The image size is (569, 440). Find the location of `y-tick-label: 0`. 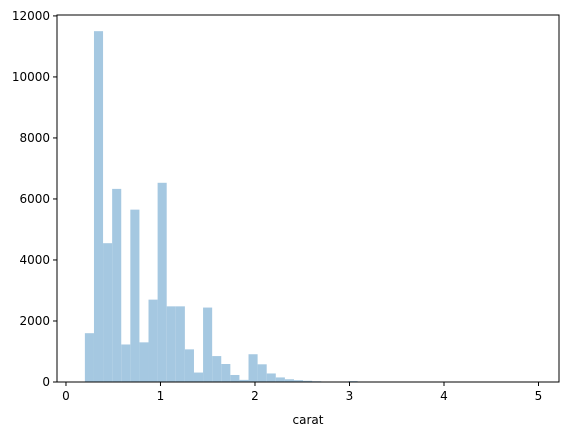

y-tick-label: 0 is located at coordinates (46, 382).